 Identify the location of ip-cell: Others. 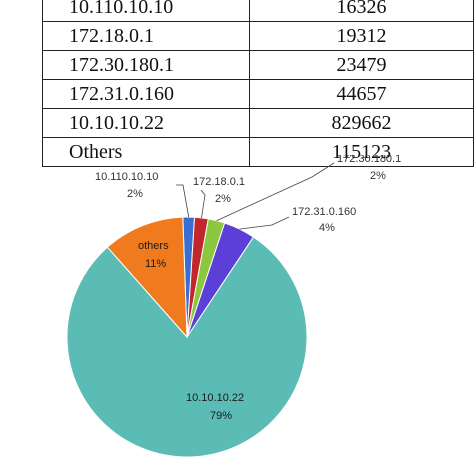
(146, 152).